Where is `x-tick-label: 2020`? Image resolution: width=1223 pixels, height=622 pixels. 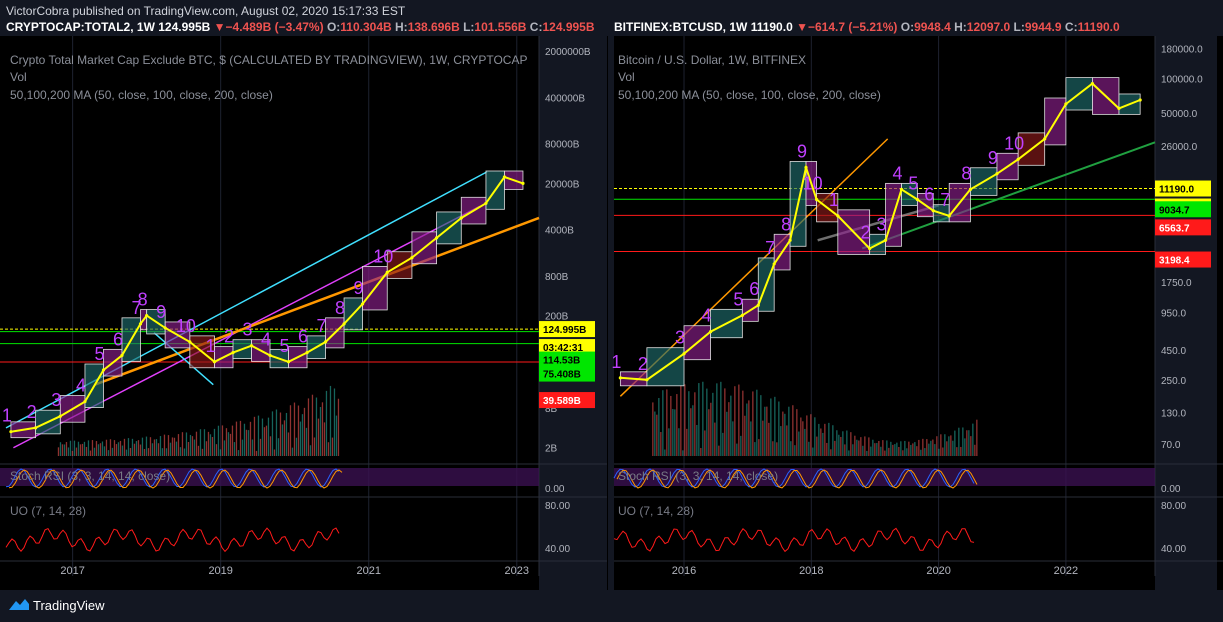
x-tick-label: 2020 is located at coordinates (938, 571).